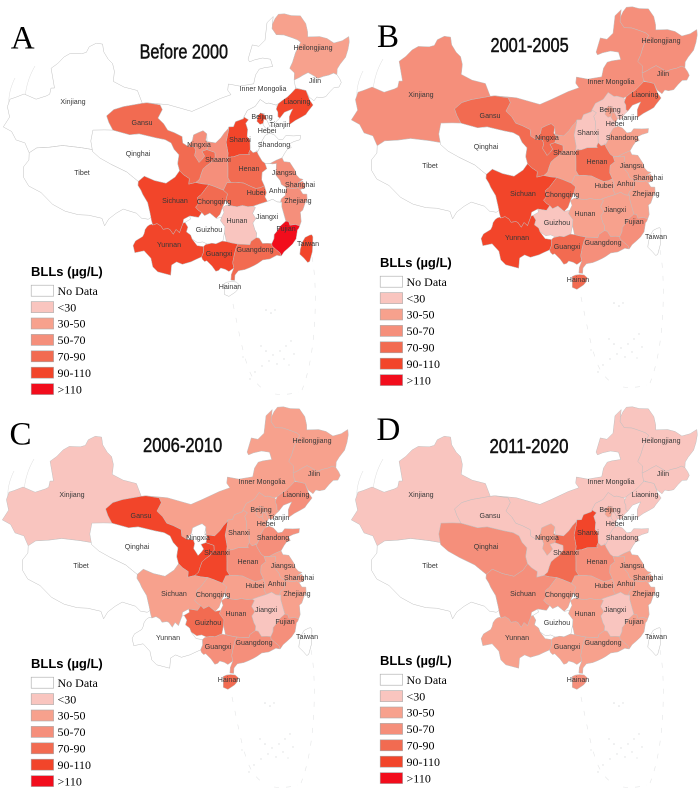 The width and height of the screenshot is (698, 800). Describe the element at coordinates (182, 446) in the screenshot. I see `svg-text: 2006-2010` at that location.